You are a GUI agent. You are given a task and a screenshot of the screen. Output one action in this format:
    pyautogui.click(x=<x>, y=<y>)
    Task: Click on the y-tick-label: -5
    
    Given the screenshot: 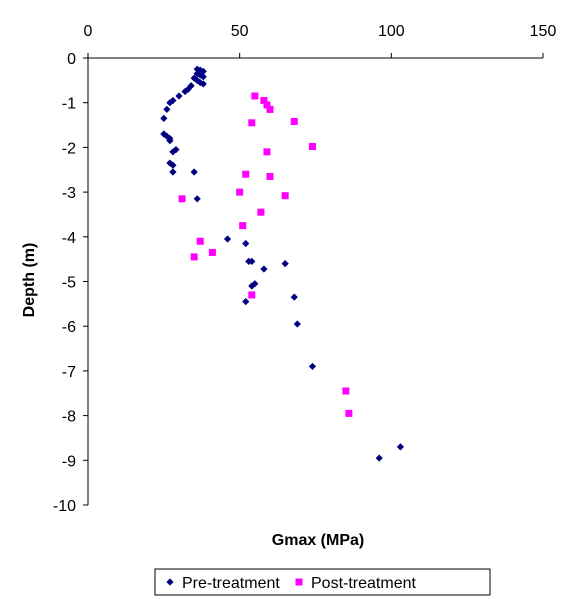 What is the action you would take?
    pyautogui.click(x=69, y=283)
    